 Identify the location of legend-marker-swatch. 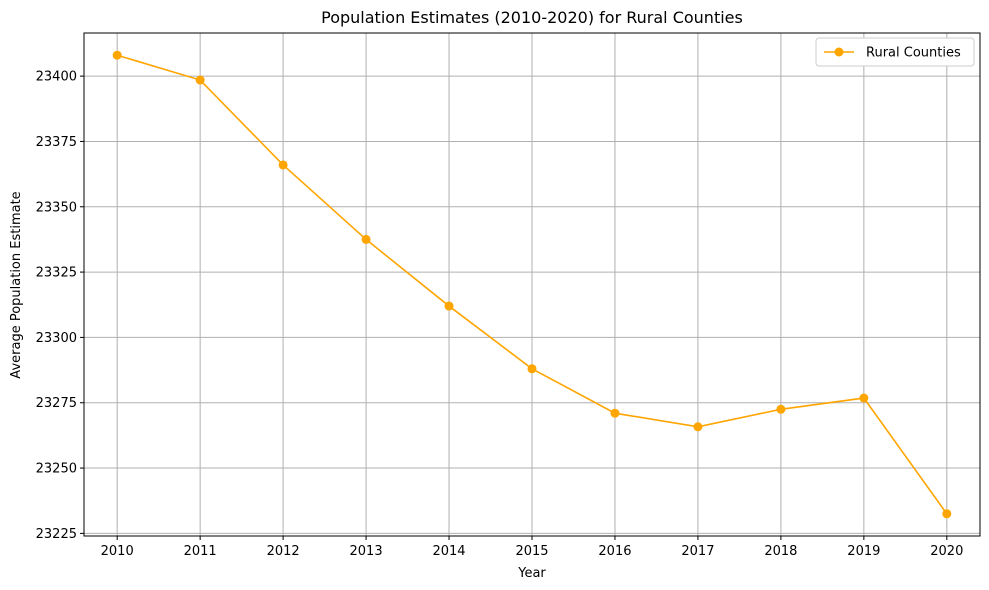
(839, 52).